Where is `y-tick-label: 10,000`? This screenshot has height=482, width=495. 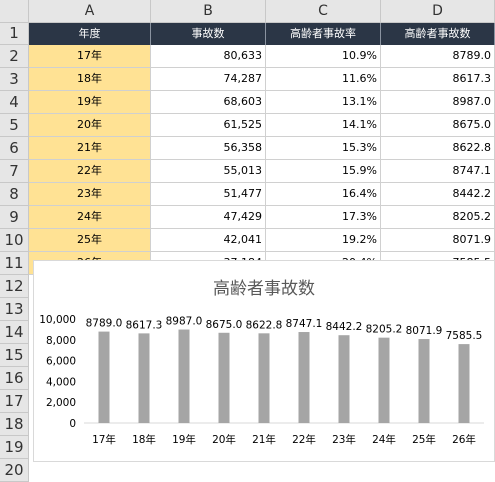
y-tick-label: 10,000 is located at coordinates (57, 320).